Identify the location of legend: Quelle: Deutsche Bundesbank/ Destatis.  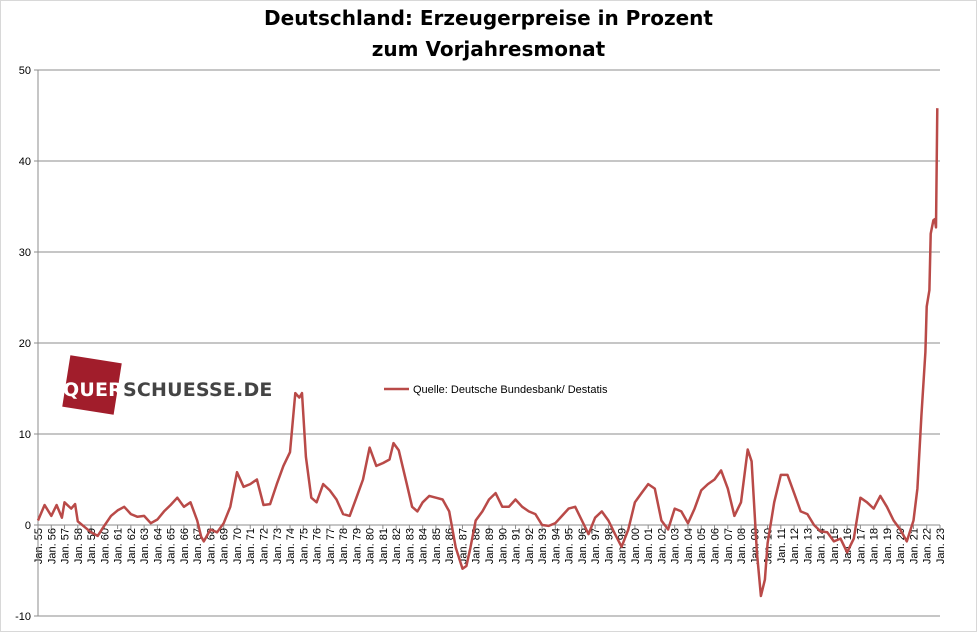
(496, 390).